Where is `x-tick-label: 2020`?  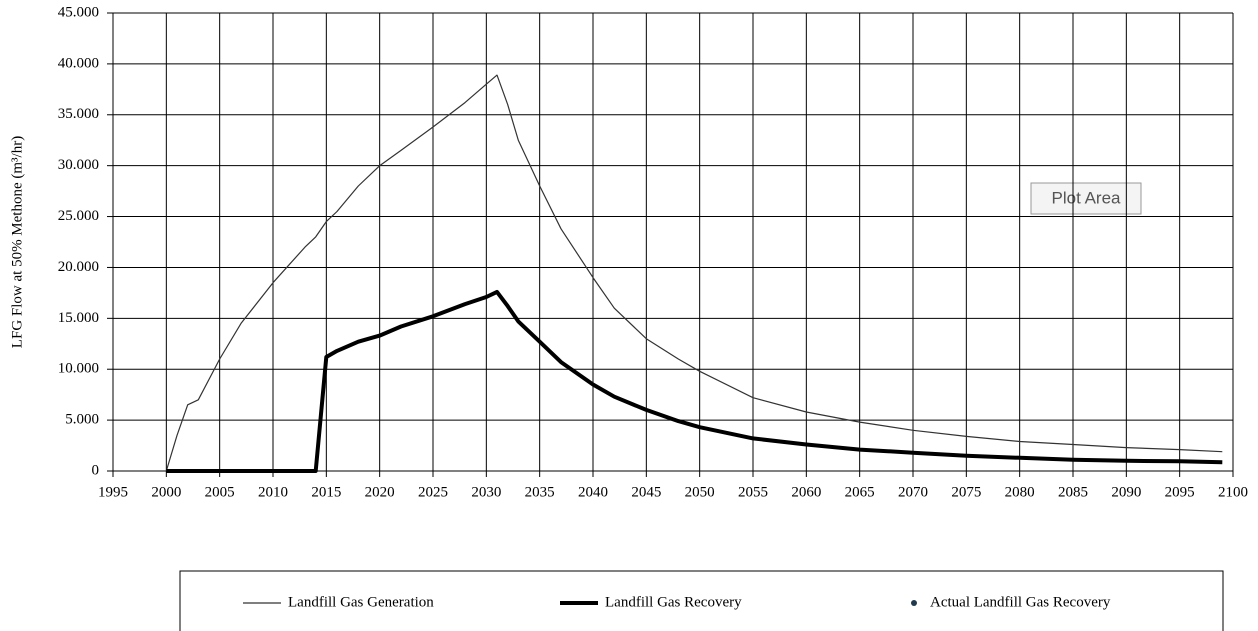
x-tick-label: 2020 is located at coordinates (380, 492).